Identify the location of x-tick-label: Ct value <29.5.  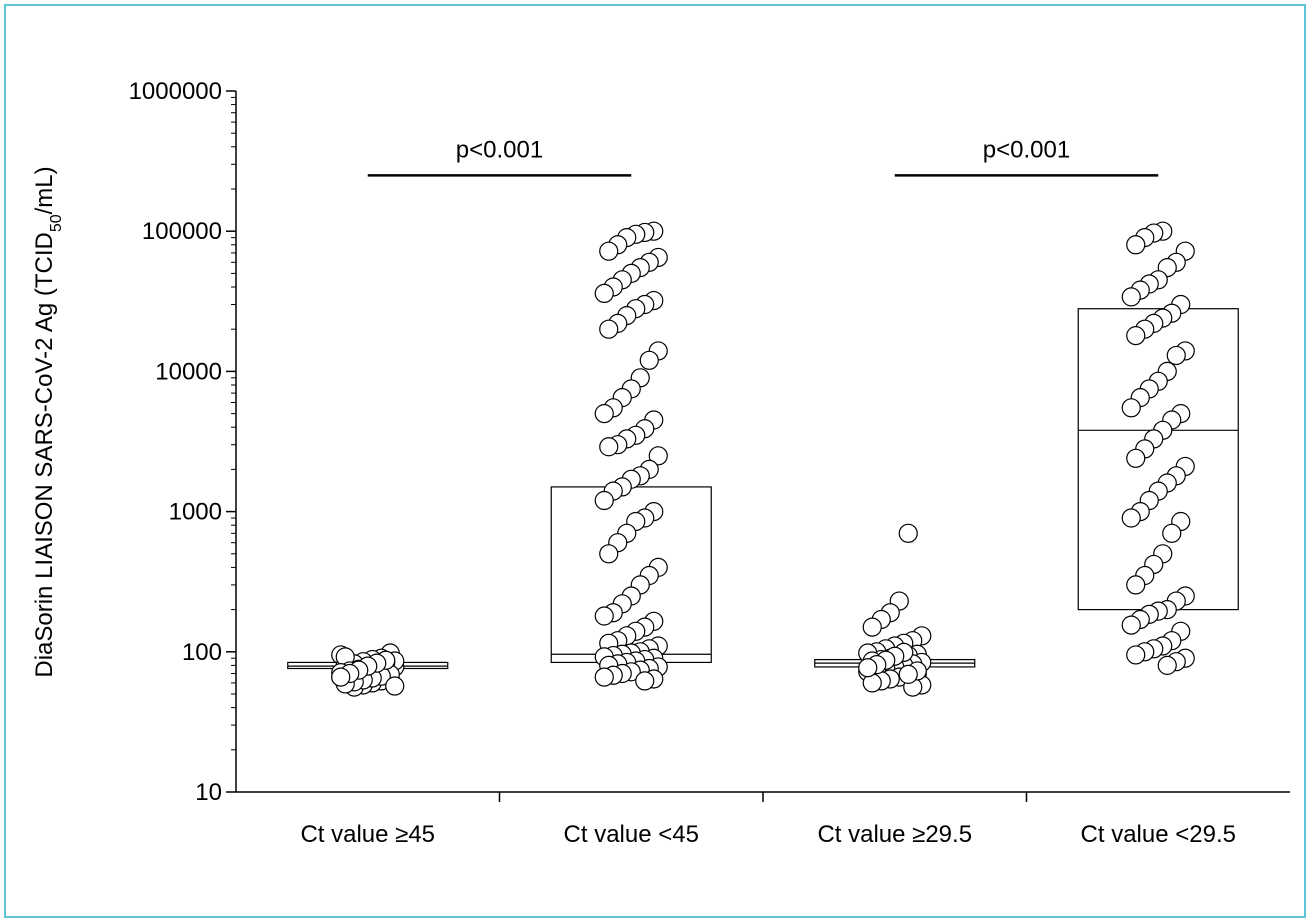
(1158, 834).